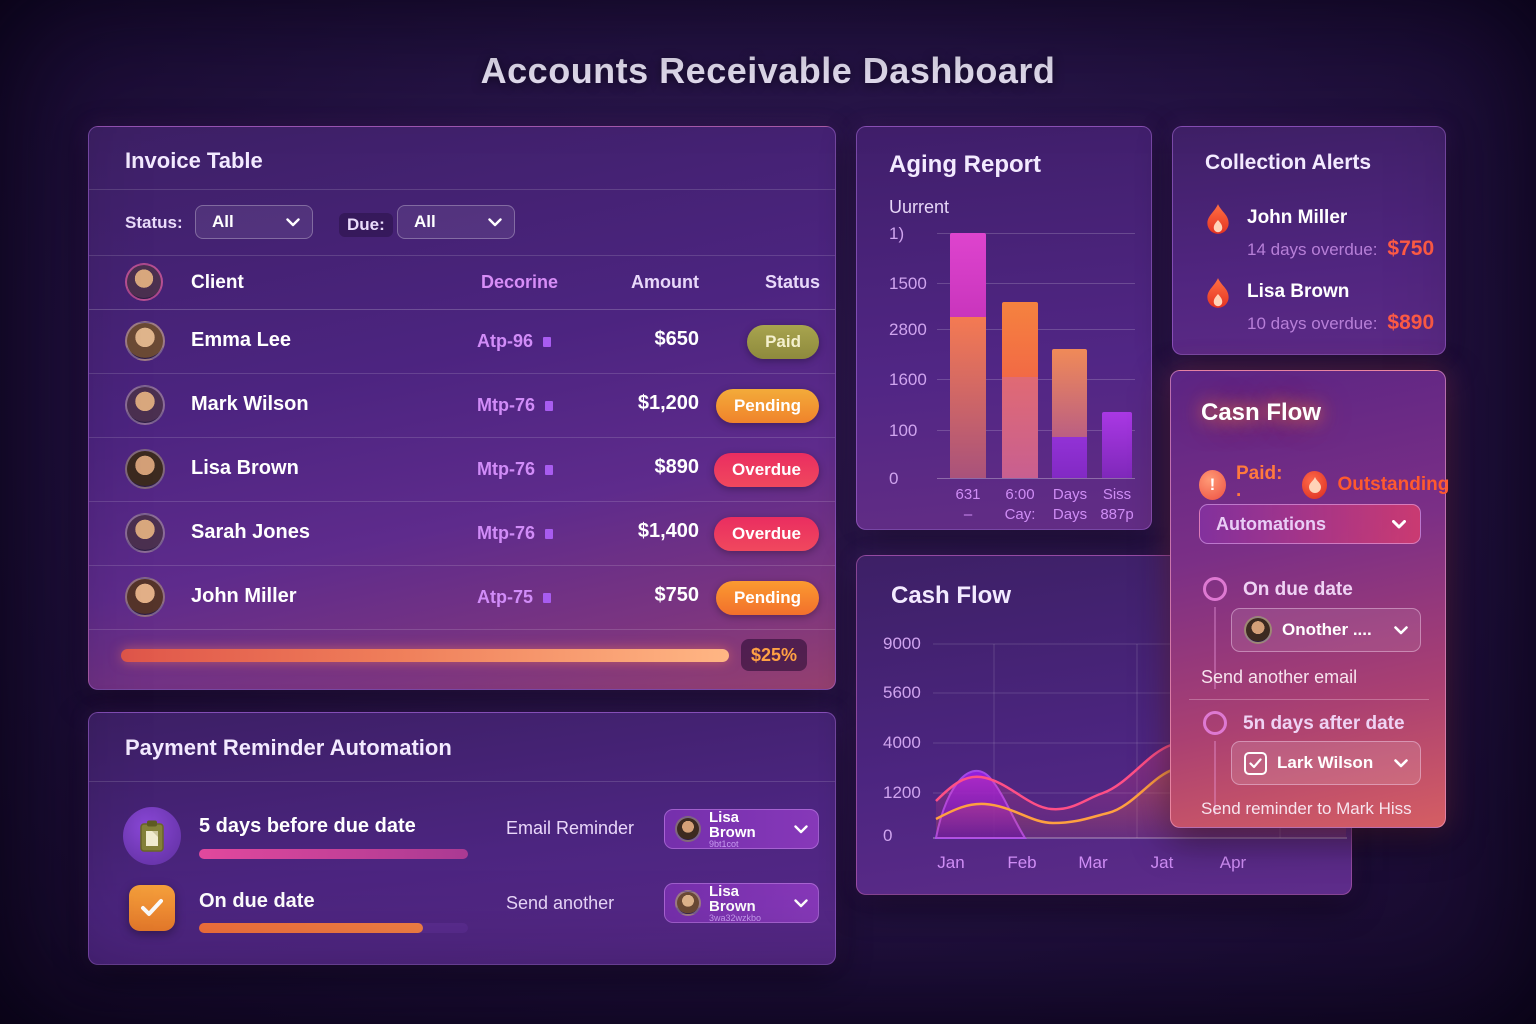 Image resolution: width=1536 pixels, height=1024 pixels. I want to click on column-header-date: Decorine, so click(520, 282).